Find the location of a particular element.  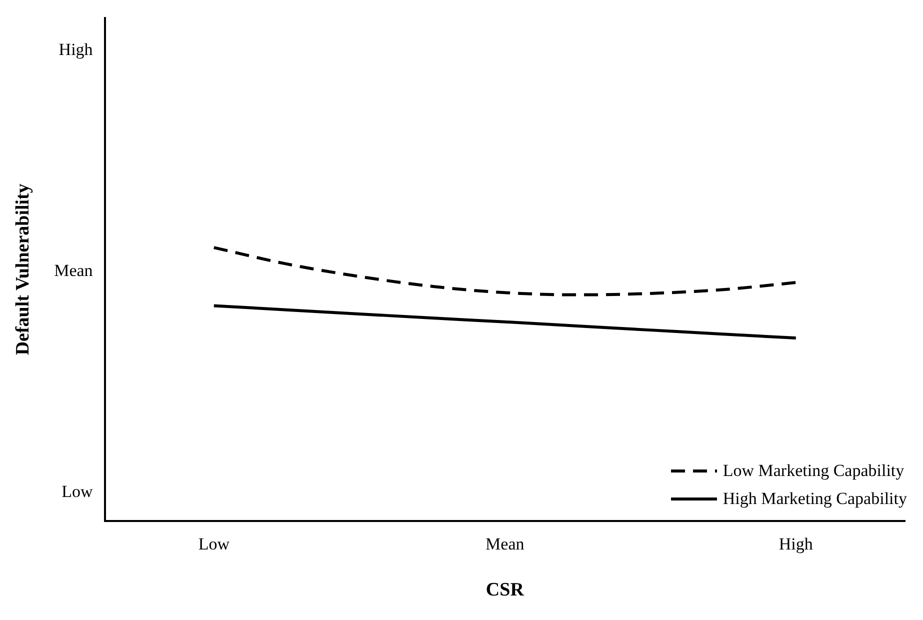

x-tick-label: High is located at coordinates (796, 544).